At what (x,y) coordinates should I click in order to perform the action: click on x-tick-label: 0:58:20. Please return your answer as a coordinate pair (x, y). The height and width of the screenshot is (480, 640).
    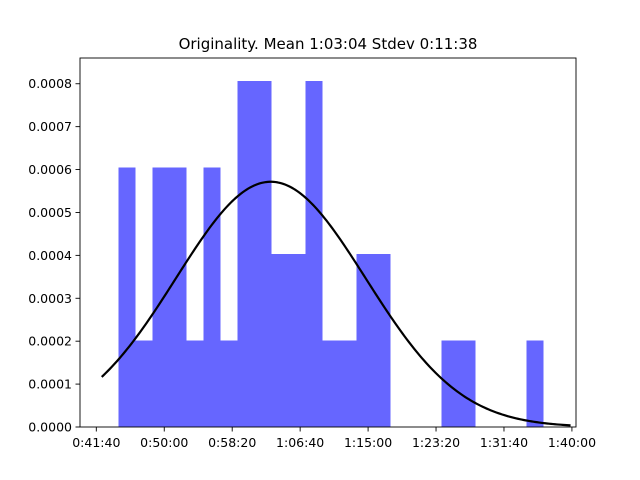
    Looking at the image, I should click on (232, 442).